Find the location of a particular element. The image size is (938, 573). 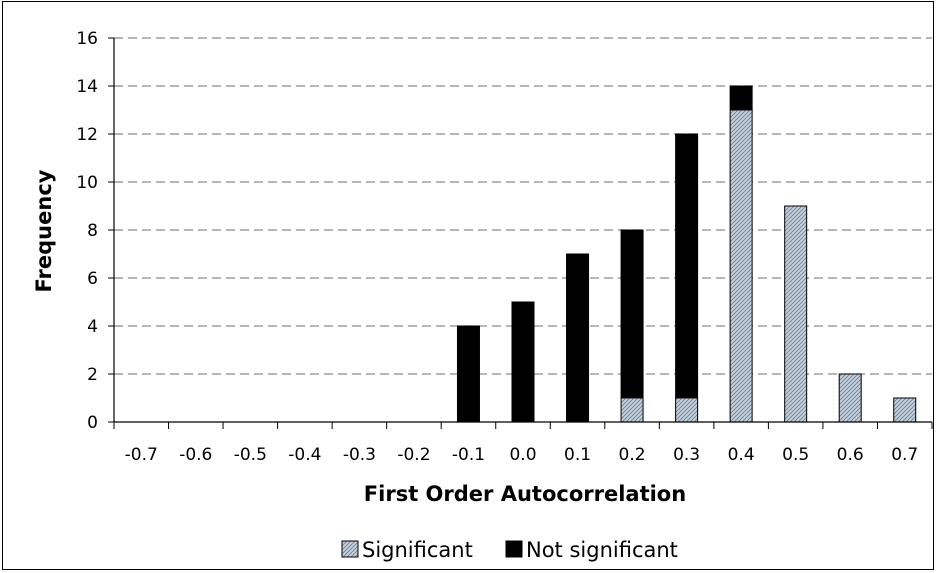

legend-label-significant: Significant is located at coordinates (417, 550).